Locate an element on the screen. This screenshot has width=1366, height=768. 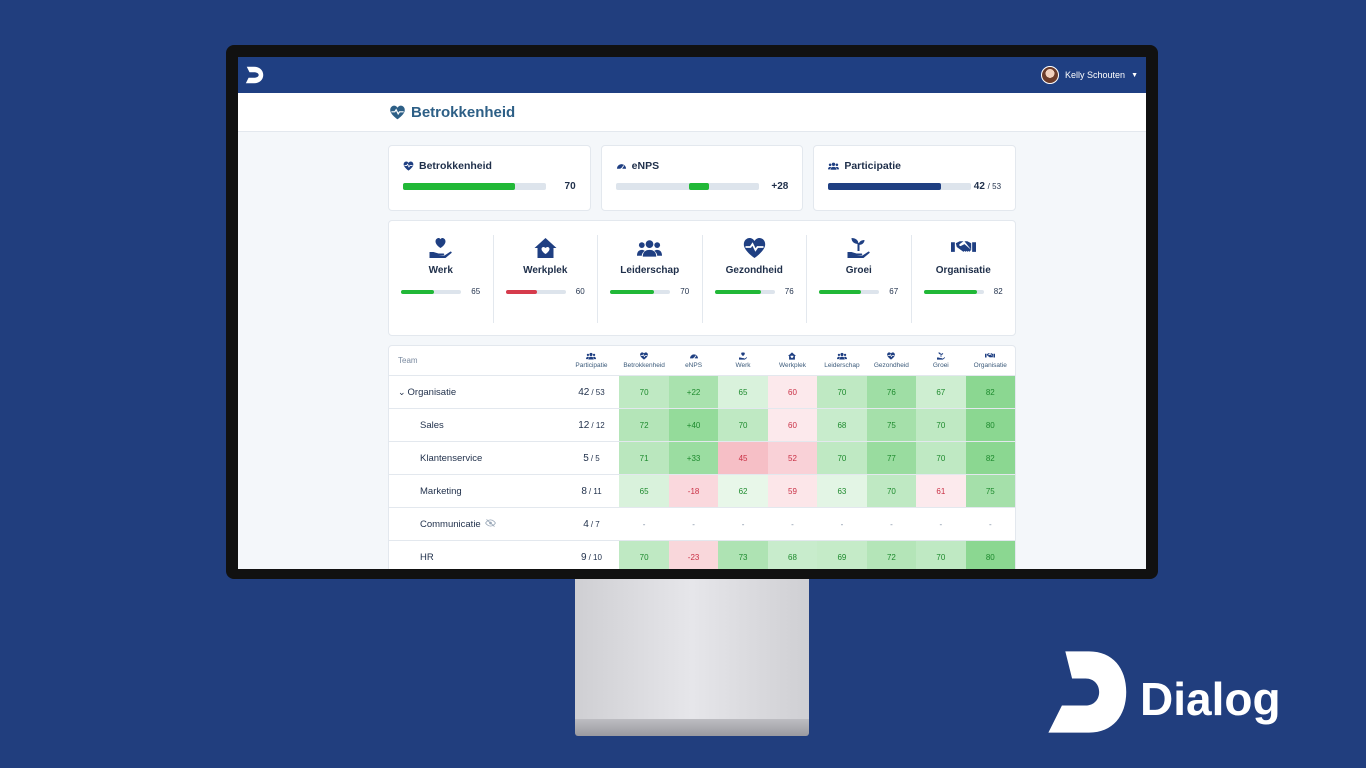
participation-total: / 11 is located at coordinates (595, 491).